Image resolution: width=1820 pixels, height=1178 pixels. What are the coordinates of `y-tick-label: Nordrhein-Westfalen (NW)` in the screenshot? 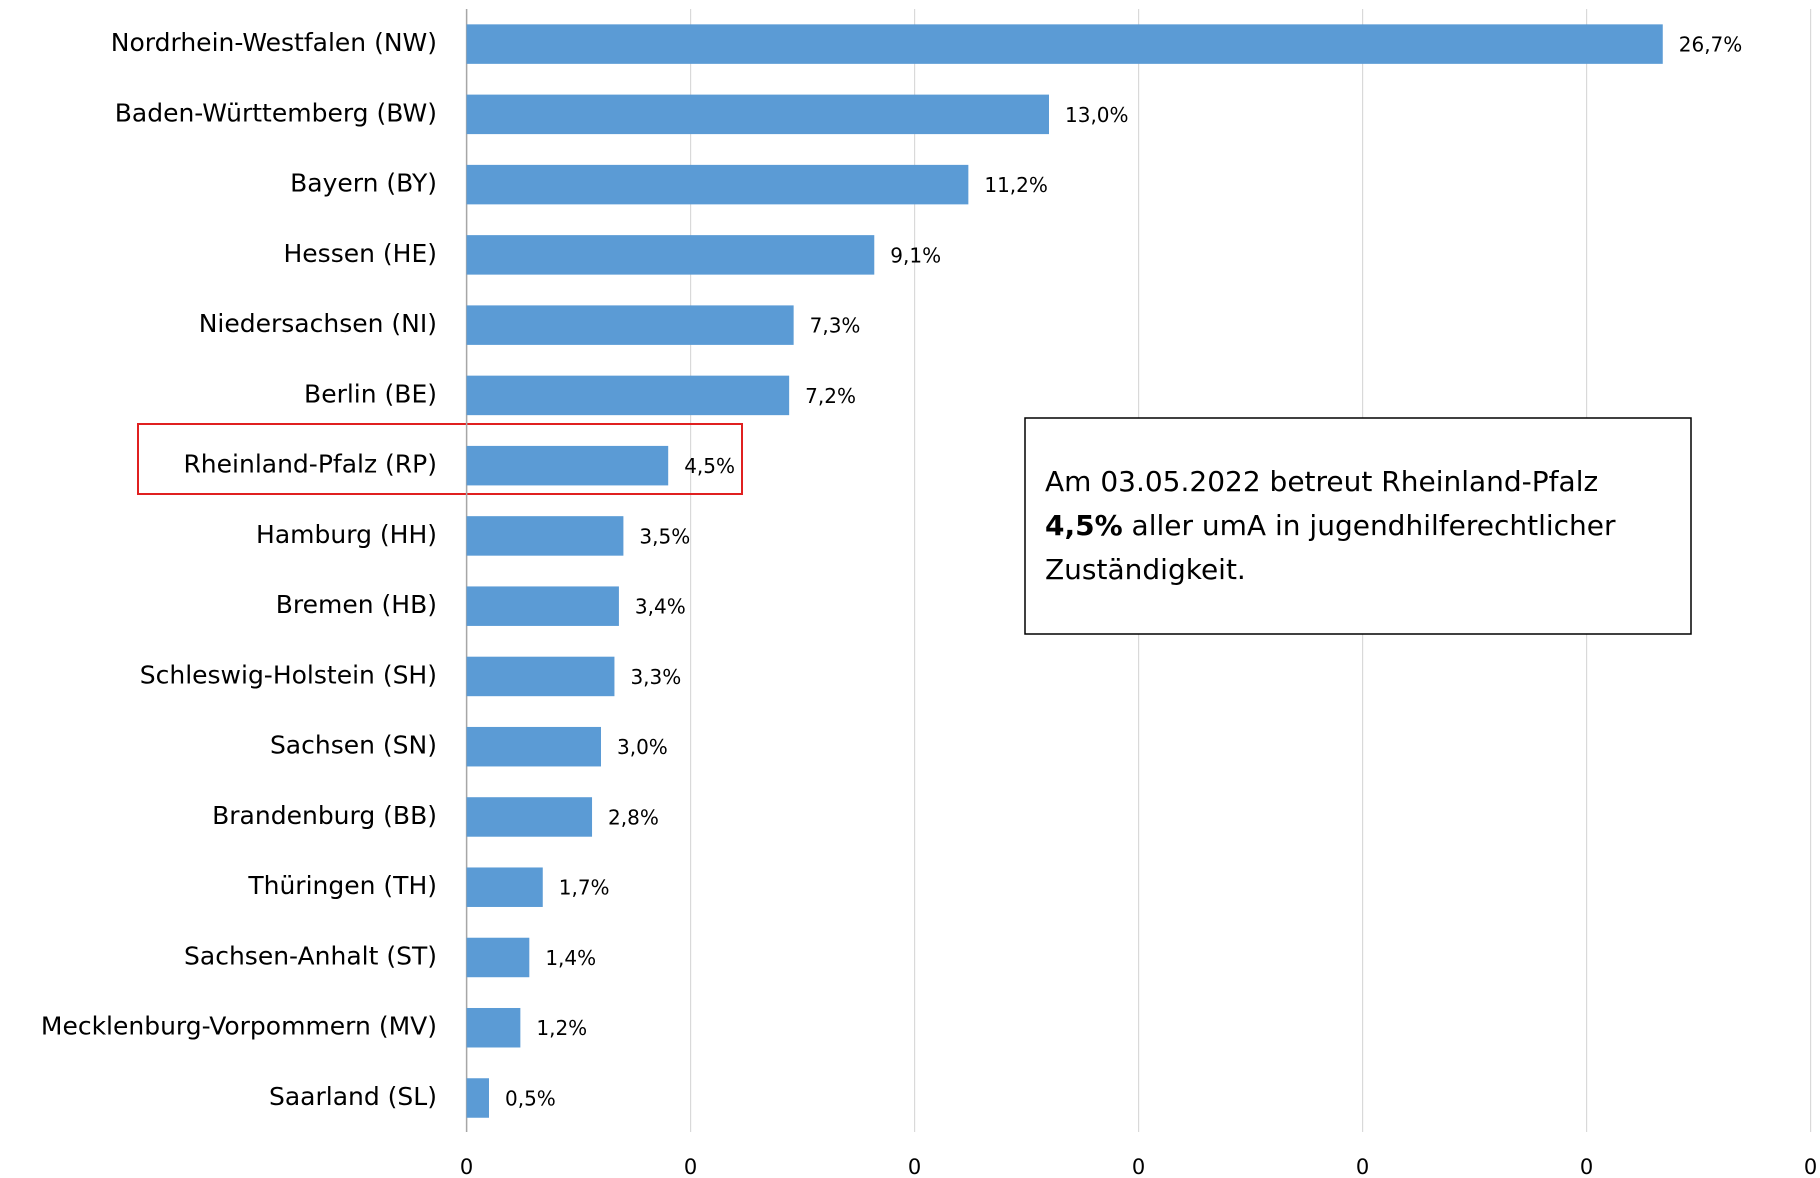 It's located at (274, 42).